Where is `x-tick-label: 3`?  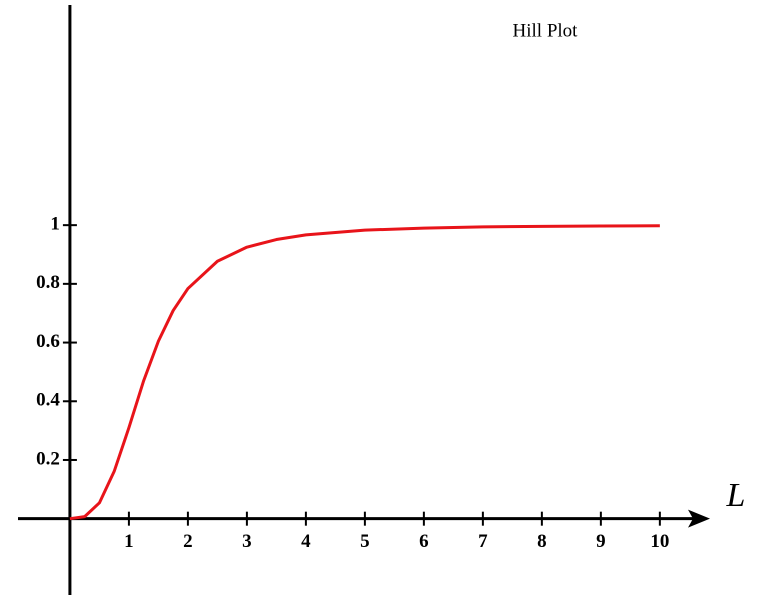
x-tick-label: 3 is located at coordinates (247, 541).